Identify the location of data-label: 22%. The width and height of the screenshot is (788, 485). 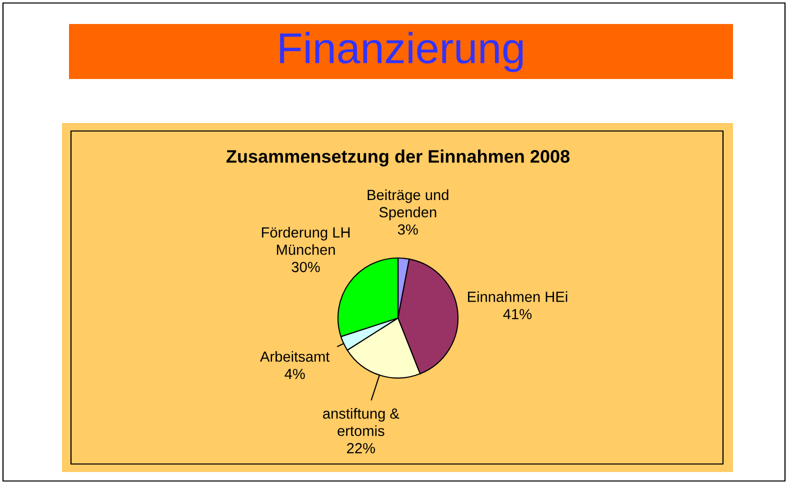
(361, 448).